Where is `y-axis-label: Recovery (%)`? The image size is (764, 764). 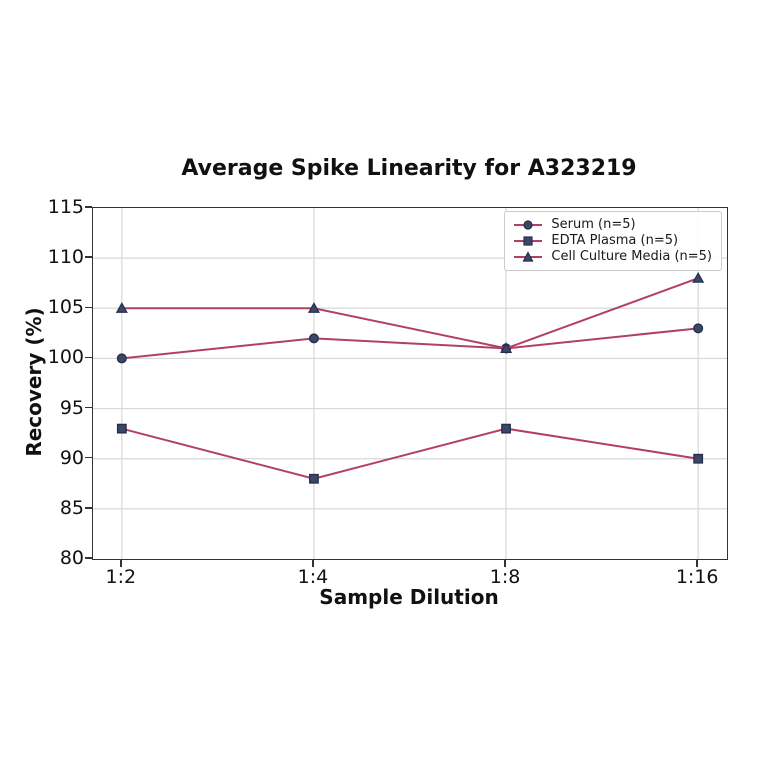
y-axis-label: Recovery (%) is located at coordinates (34, 382).